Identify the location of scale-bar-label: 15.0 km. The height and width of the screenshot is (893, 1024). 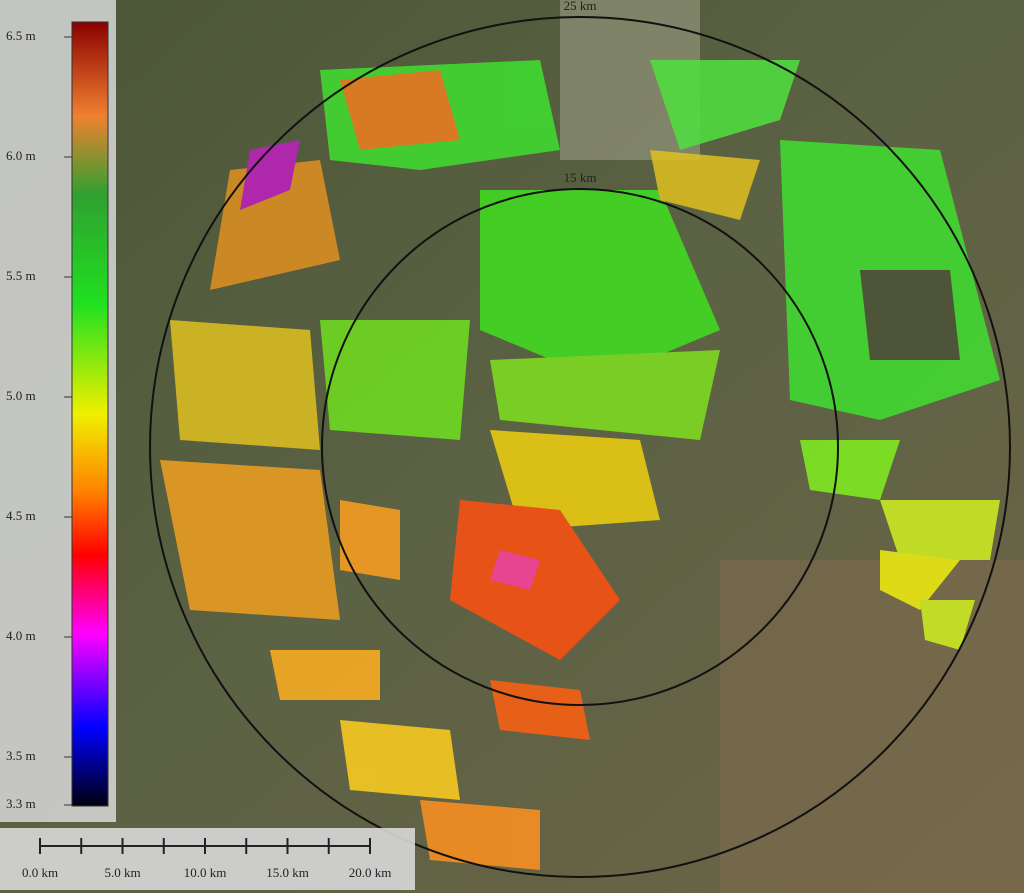
(287, 872).